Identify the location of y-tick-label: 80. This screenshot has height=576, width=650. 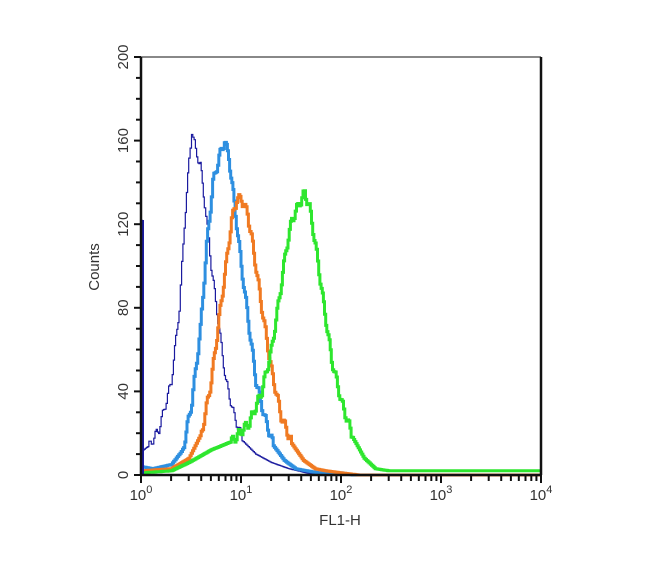
(123, 307).